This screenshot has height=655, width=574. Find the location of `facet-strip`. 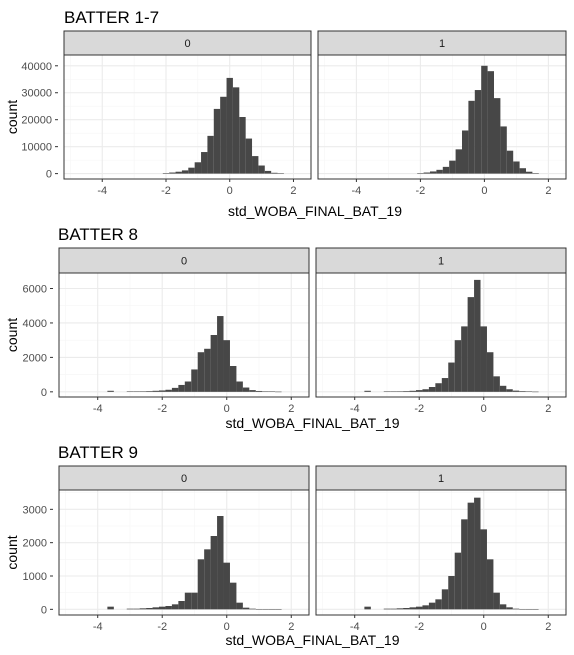

facet-strip is located at coordinates (187, 43).